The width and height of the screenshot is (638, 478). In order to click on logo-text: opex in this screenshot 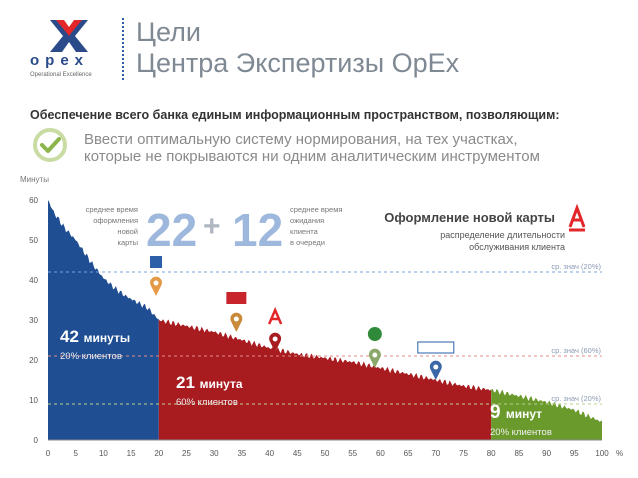, I will do `click(60, 60)`.